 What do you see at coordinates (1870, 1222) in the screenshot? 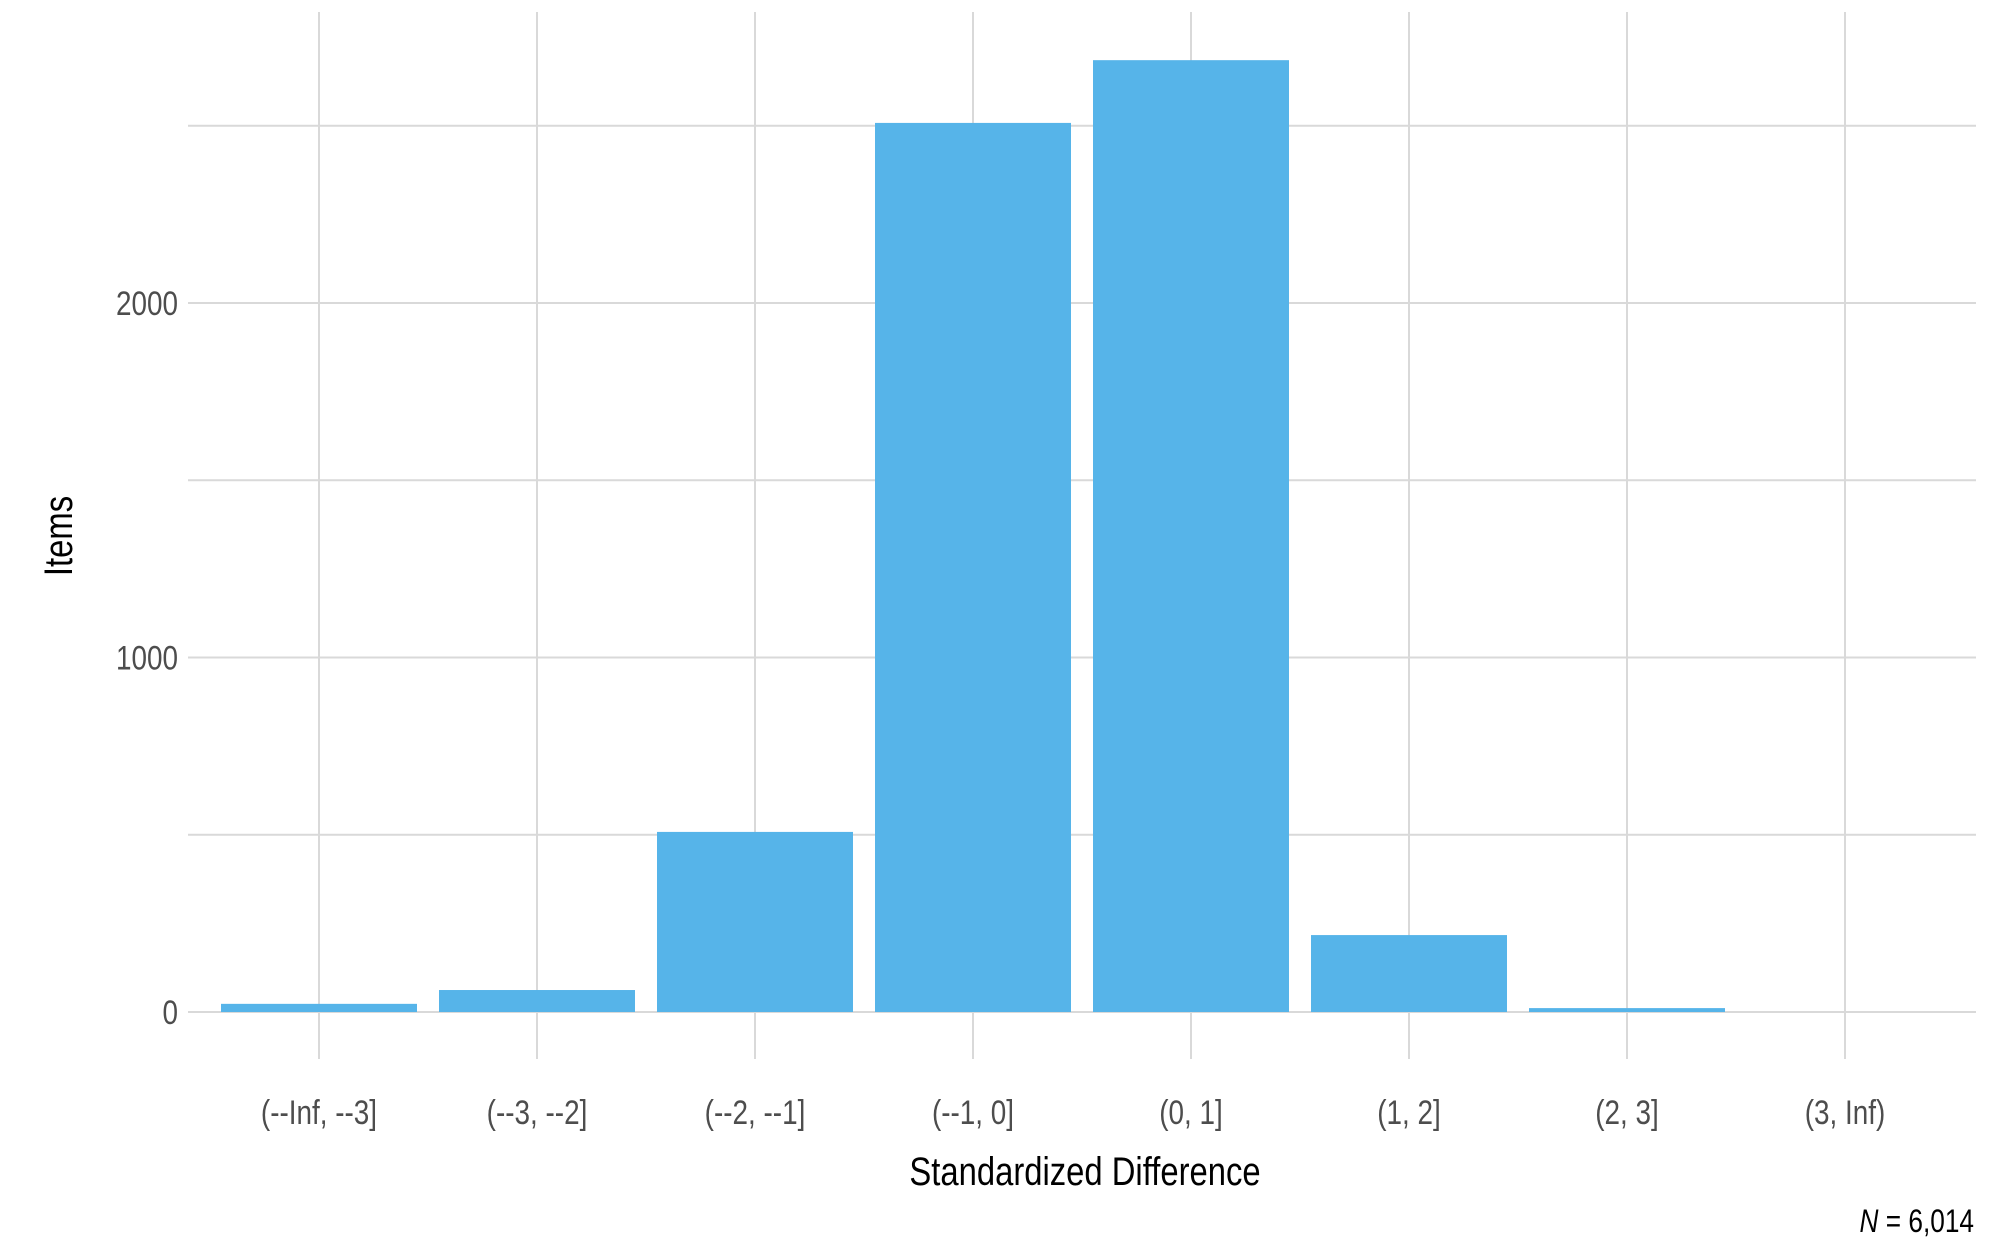
I see `caption-n: N` at bounding box center [1870, 1222].